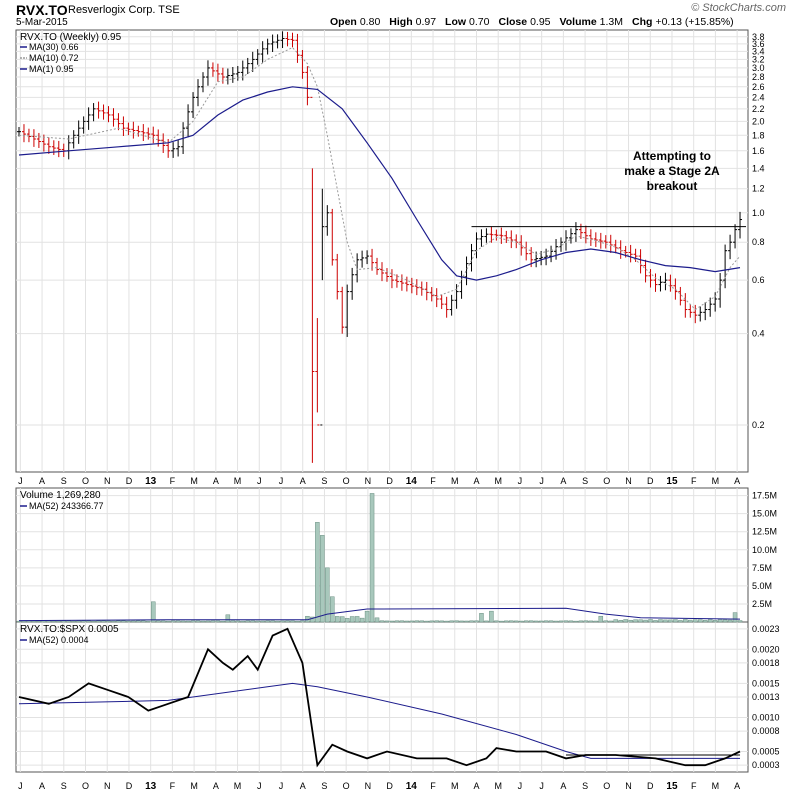  I want to click on volume-legend-entry: MA(52) 243366.77, so click(66, 506).